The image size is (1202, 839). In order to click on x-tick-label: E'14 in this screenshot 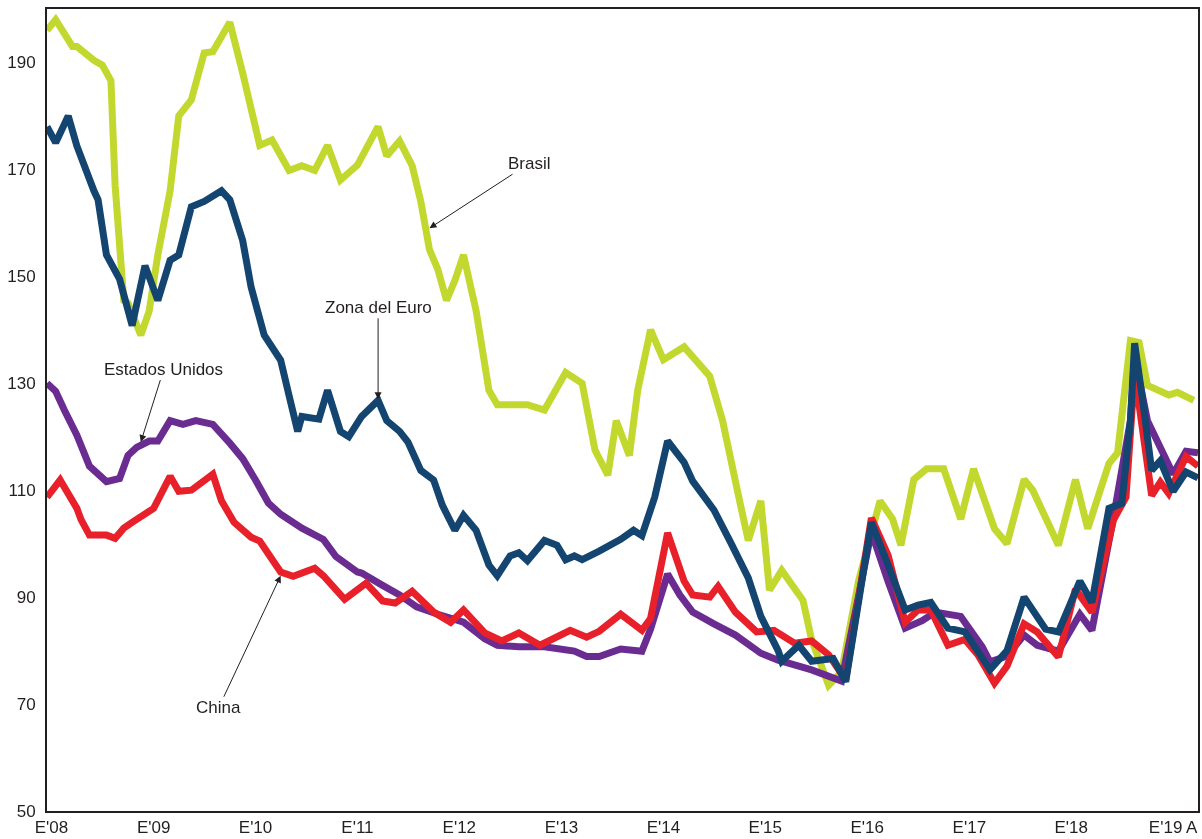, I will do `click(663, 828)`.